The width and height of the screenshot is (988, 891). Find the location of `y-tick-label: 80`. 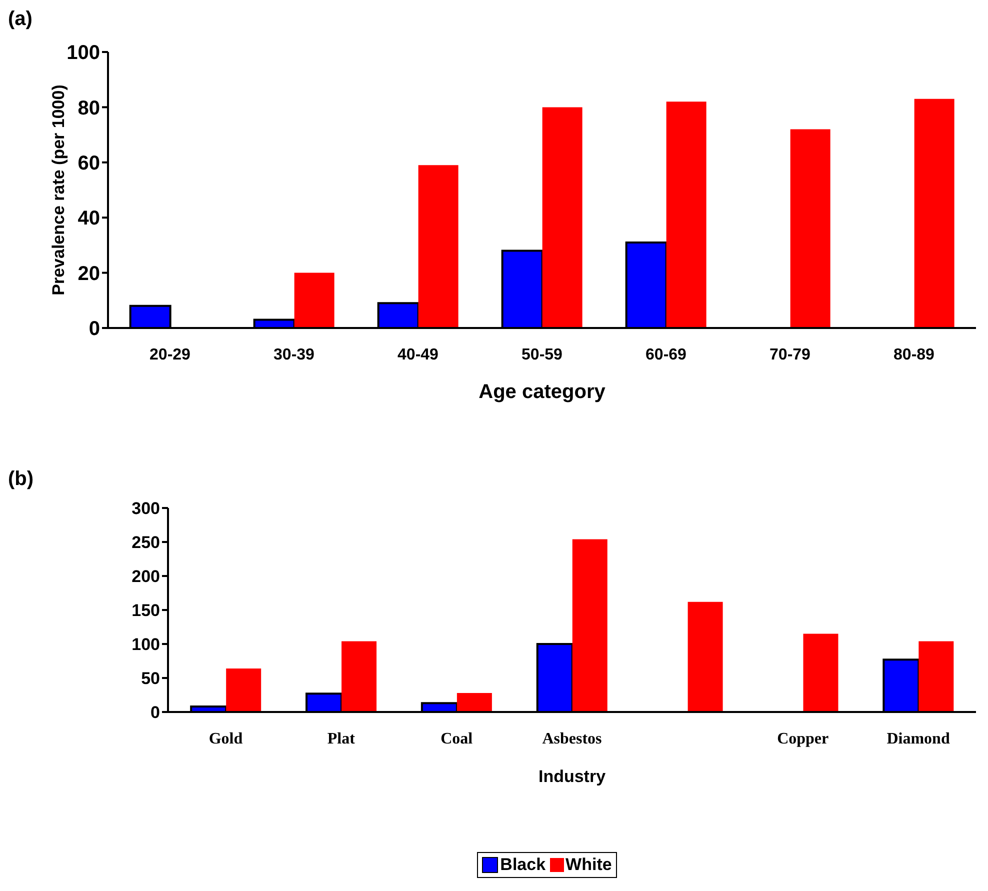

y-tick-label: 80 is located at coordinates (89, 108).